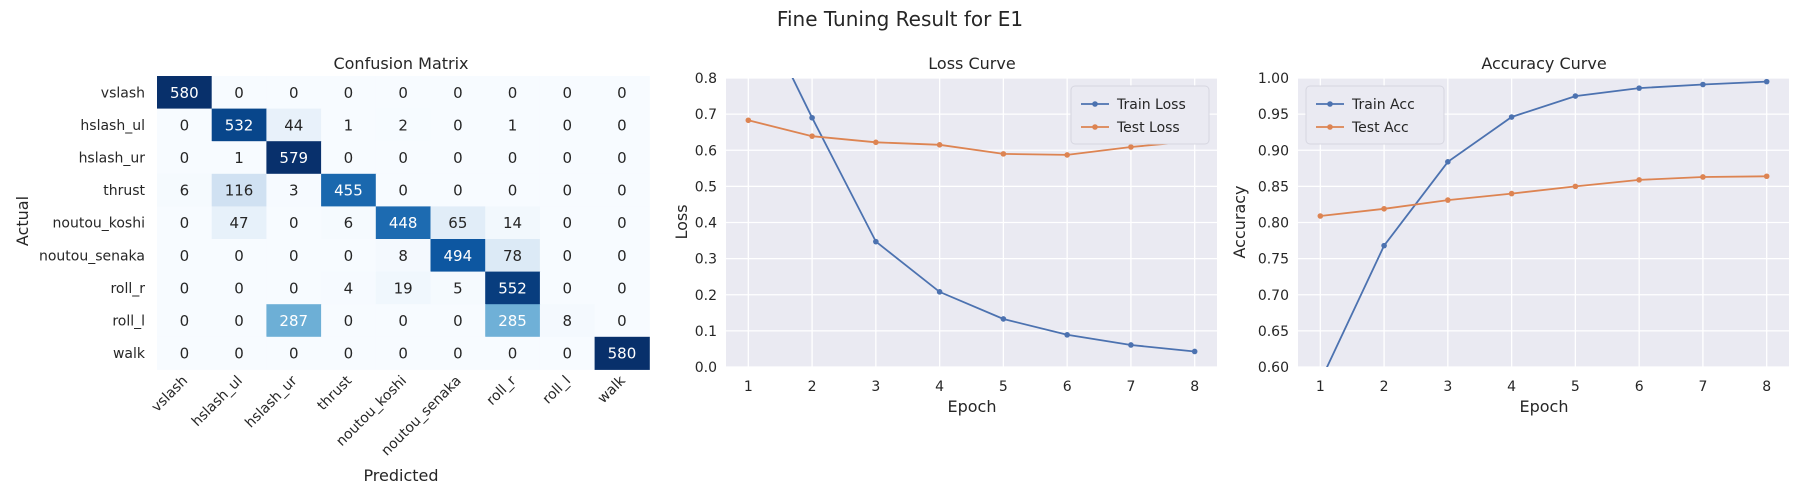 The width and height of the screenshot is (1800, 500). Describe the element at coordinates (1330, 104) in the screenshot. I see `legend-marker` at that location.